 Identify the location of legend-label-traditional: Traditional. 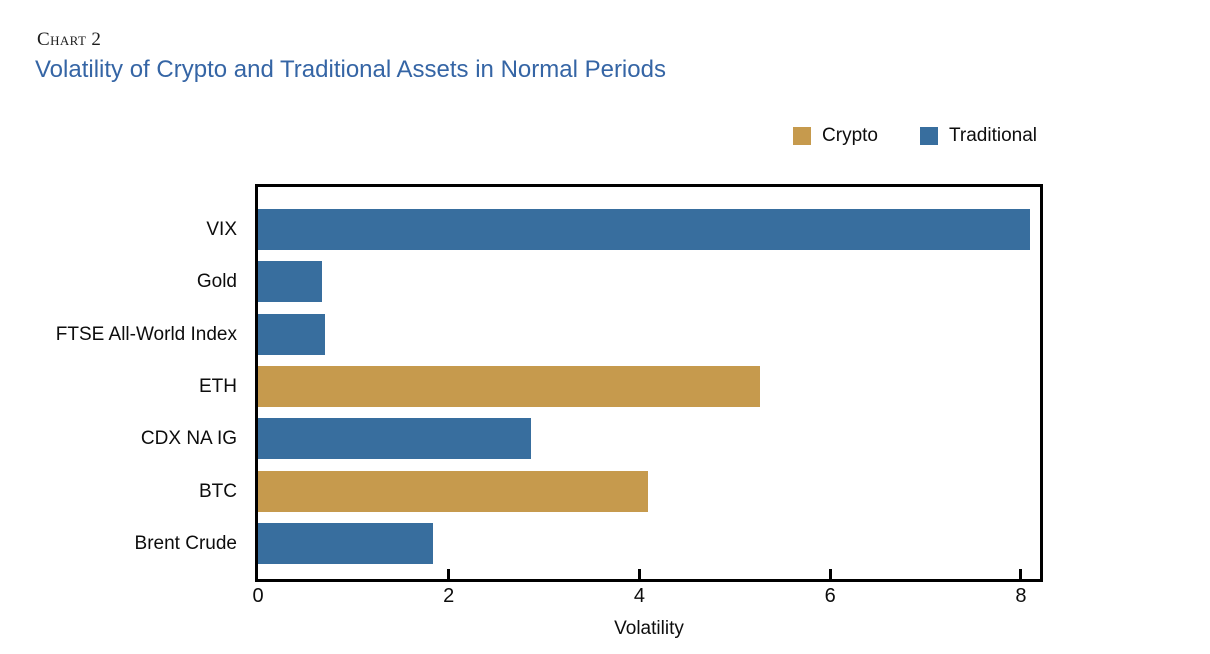
(992, 135).